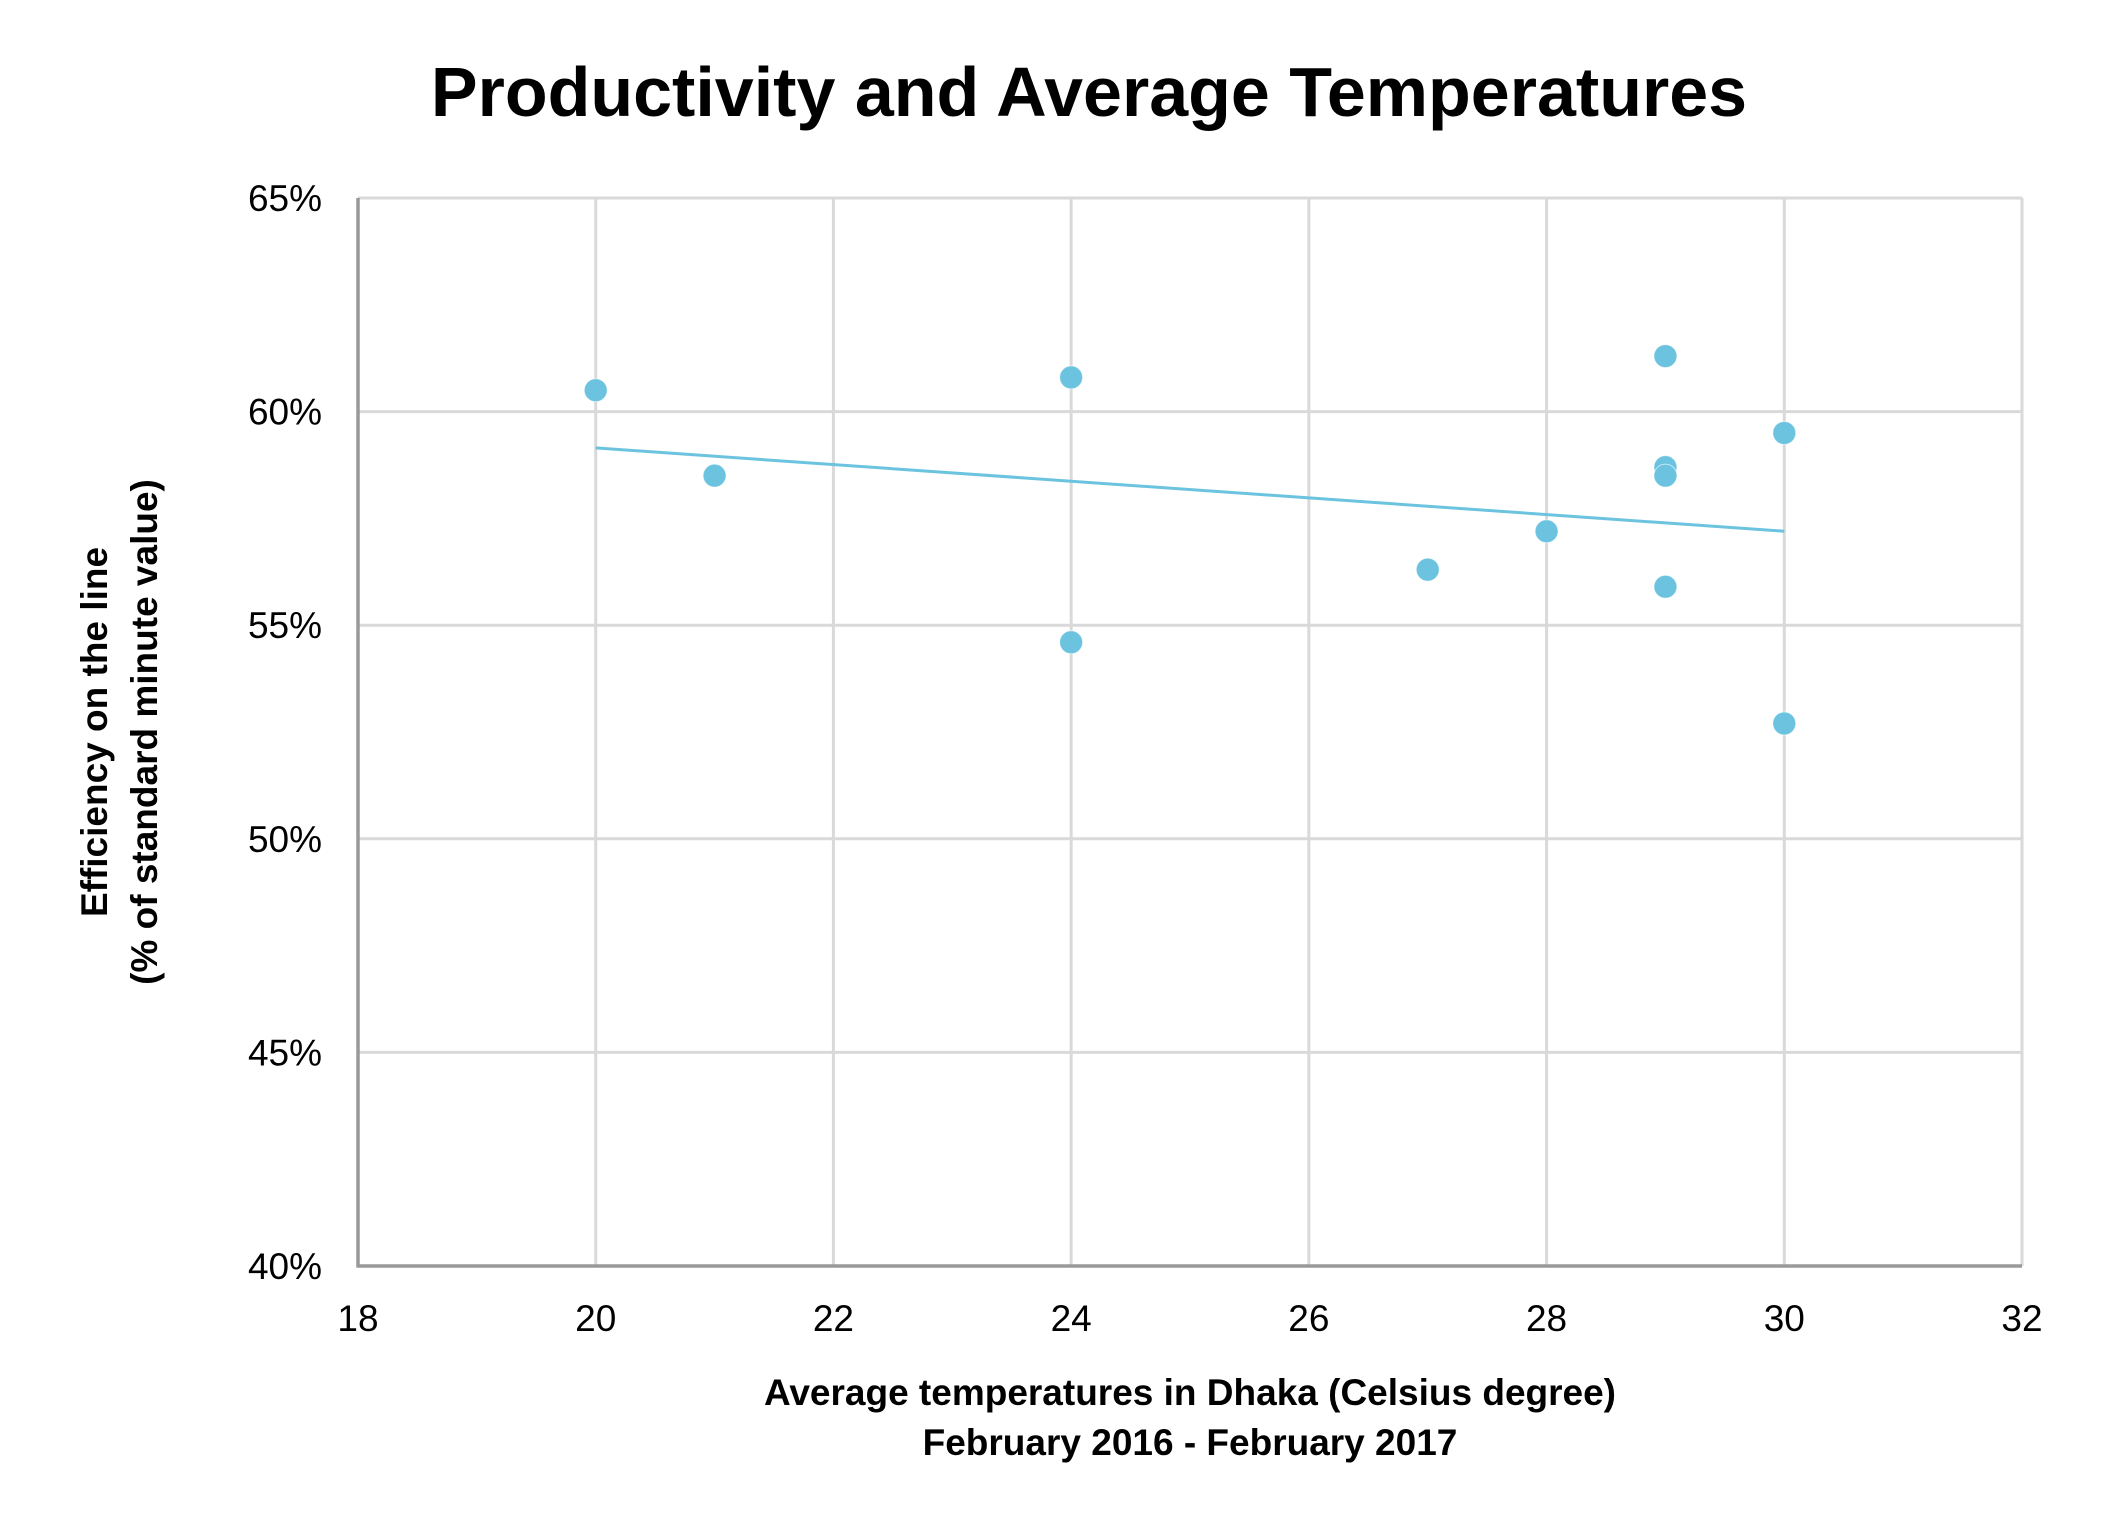  What do you see at coordinates (595, 1318) in the screenshot?
I see `x-tick-label: 20` at bounding box center [595, 1318].